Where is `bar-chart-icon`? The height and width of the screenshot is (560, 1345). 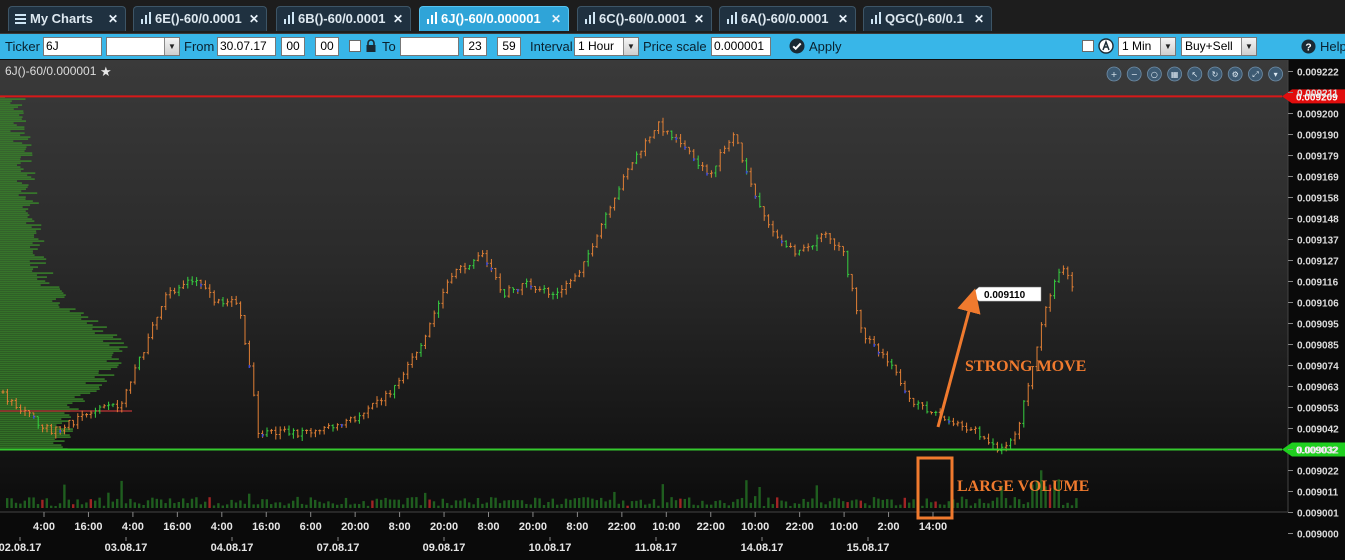
bar-chart-icon is located at coordinates (289, 18).